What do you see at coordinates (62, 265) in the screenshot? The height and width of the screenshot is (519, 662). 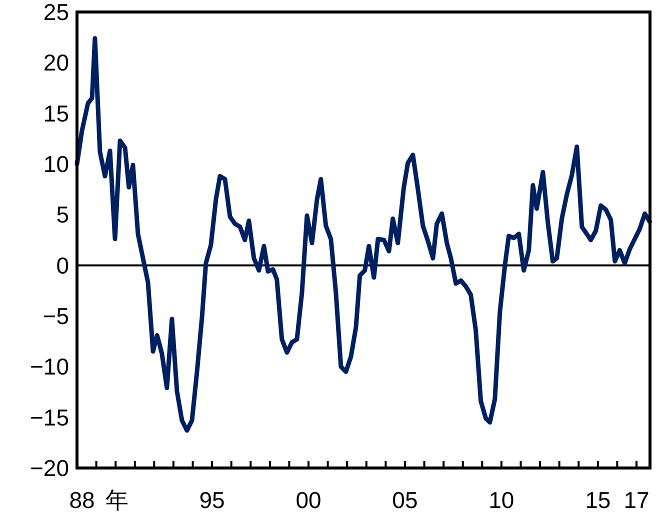 I see `y-tick-label: 0` at bounding box center [62, 265].